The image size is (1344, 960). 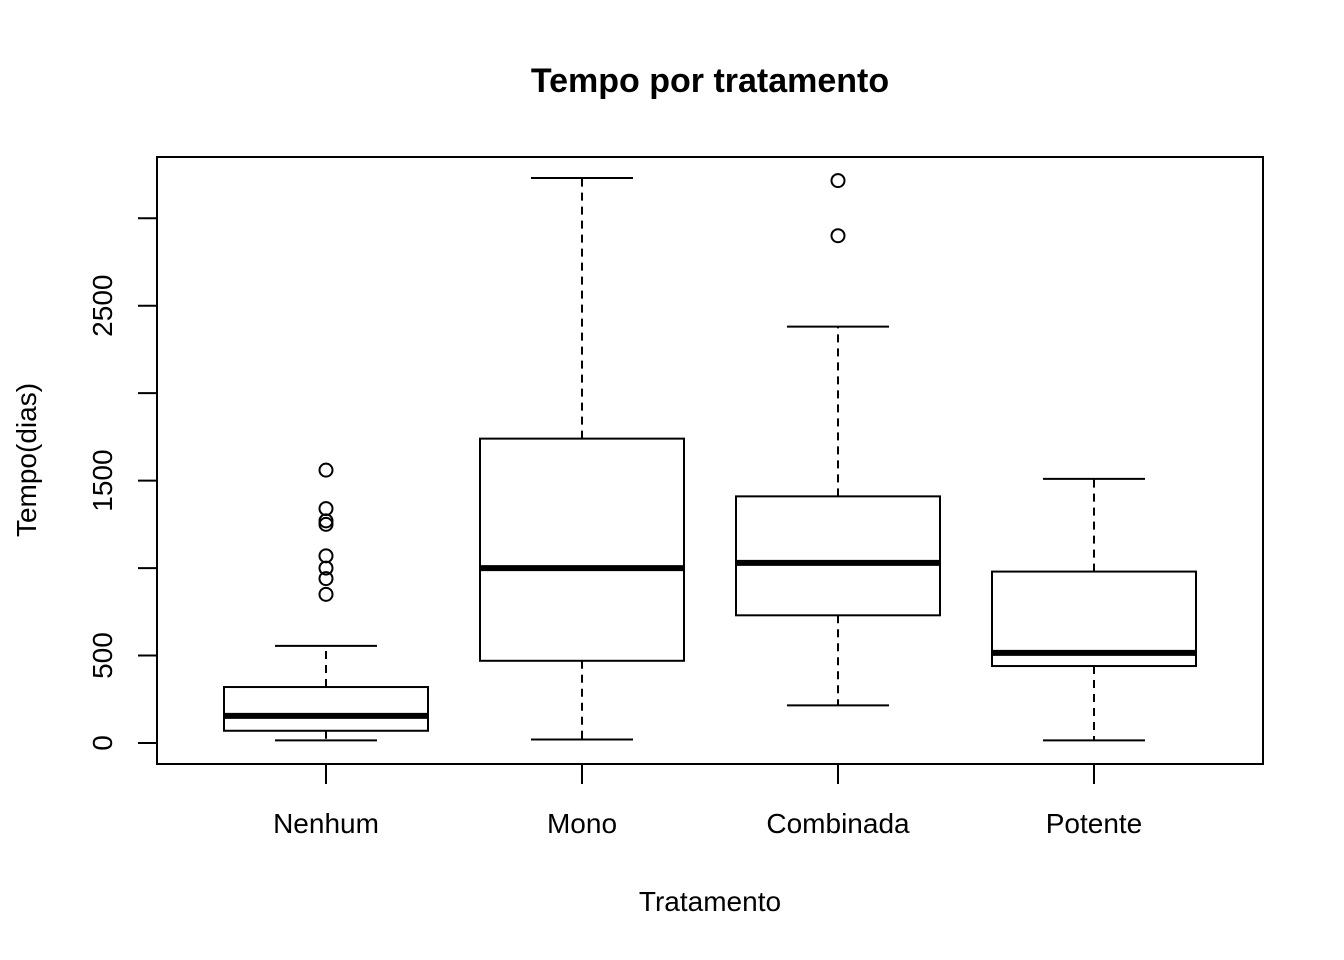 What do you see at coordinates (1094, 823) in the screenshot?
I see `x-tick-label: Potente` at bounding box center [1094, 823].